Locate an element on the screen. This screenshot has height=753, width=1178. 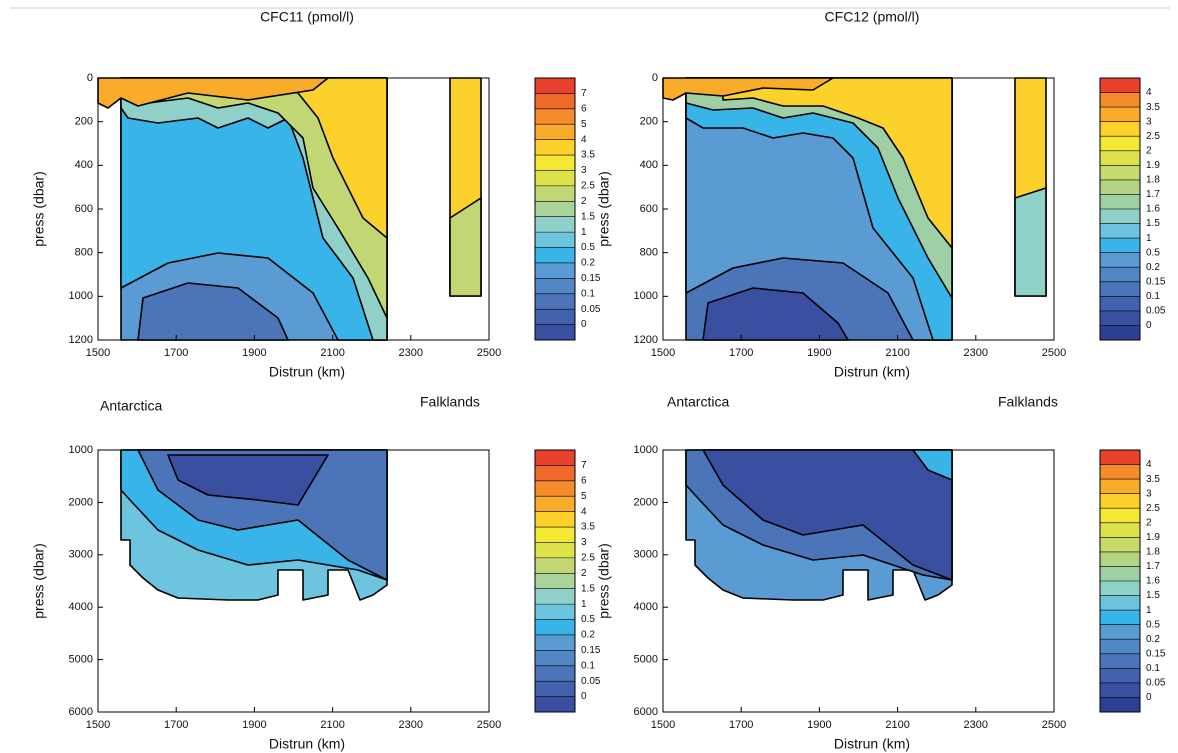
colorbar-tick-label: 1.7 is located at coordinates (1153, 194).